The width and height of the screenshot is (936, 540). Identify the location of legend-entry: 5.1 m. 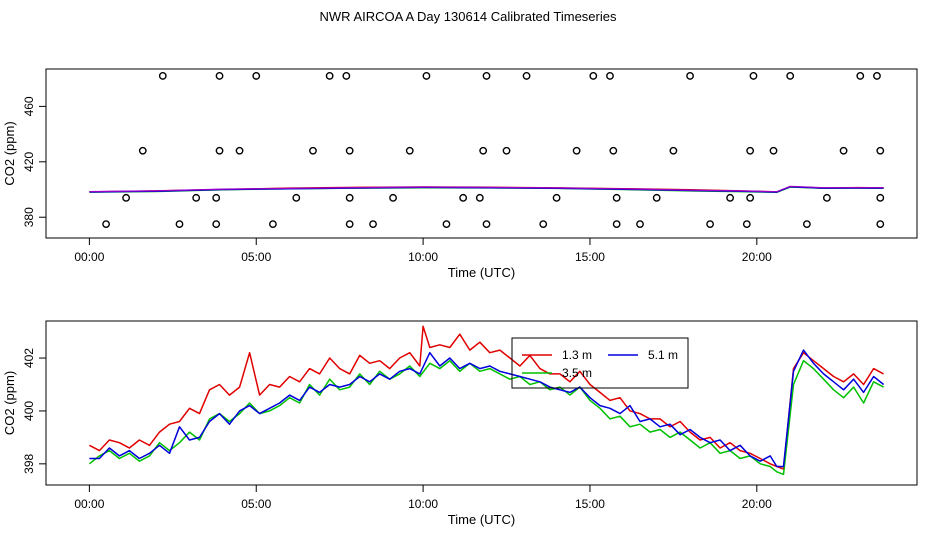
(643, 355).